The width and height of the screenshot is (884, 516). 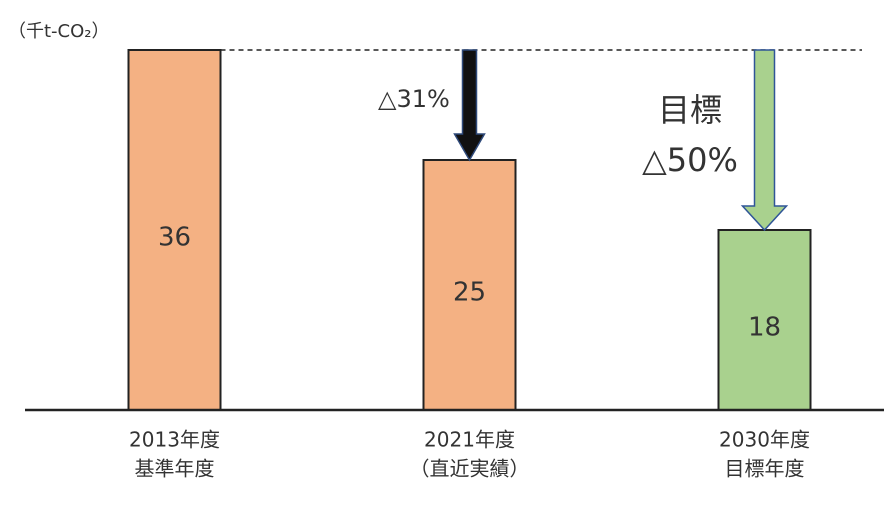 What do you see at coordinates (414, 99) in the screenshot?
I see `annotation: △31%` at bounding box center [414, 99].